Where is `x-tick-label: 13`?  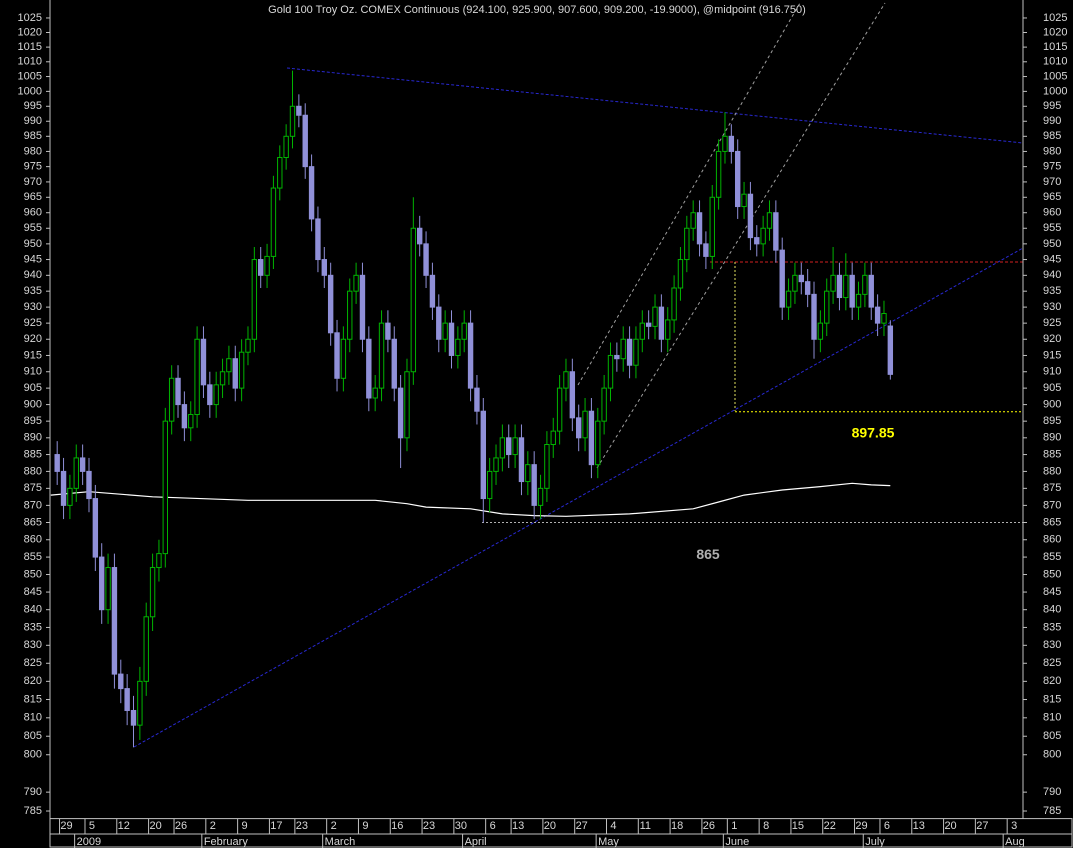 x-tick-label: 13 is located at coordinates (518, 826).